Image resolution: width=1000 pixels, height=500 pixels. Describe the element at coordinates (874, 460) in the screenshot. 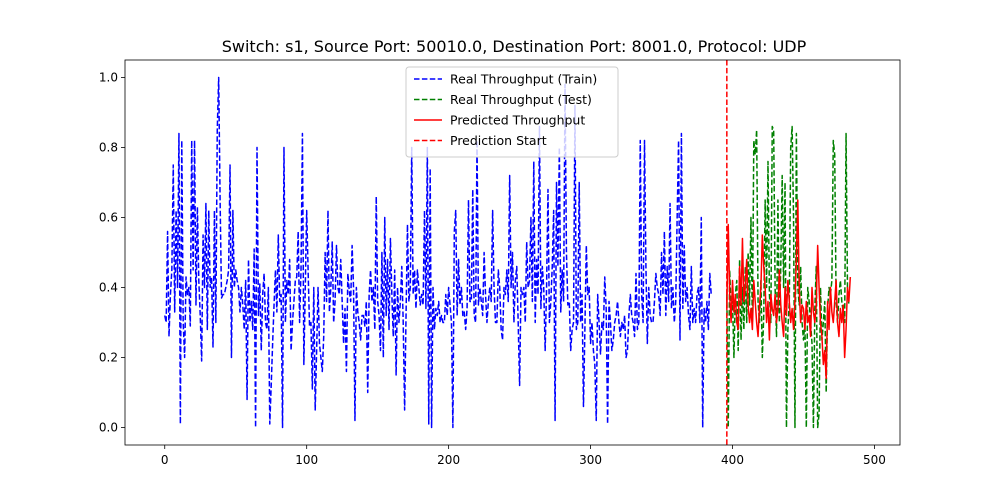

I see `x-tick-label: 500` at that location.